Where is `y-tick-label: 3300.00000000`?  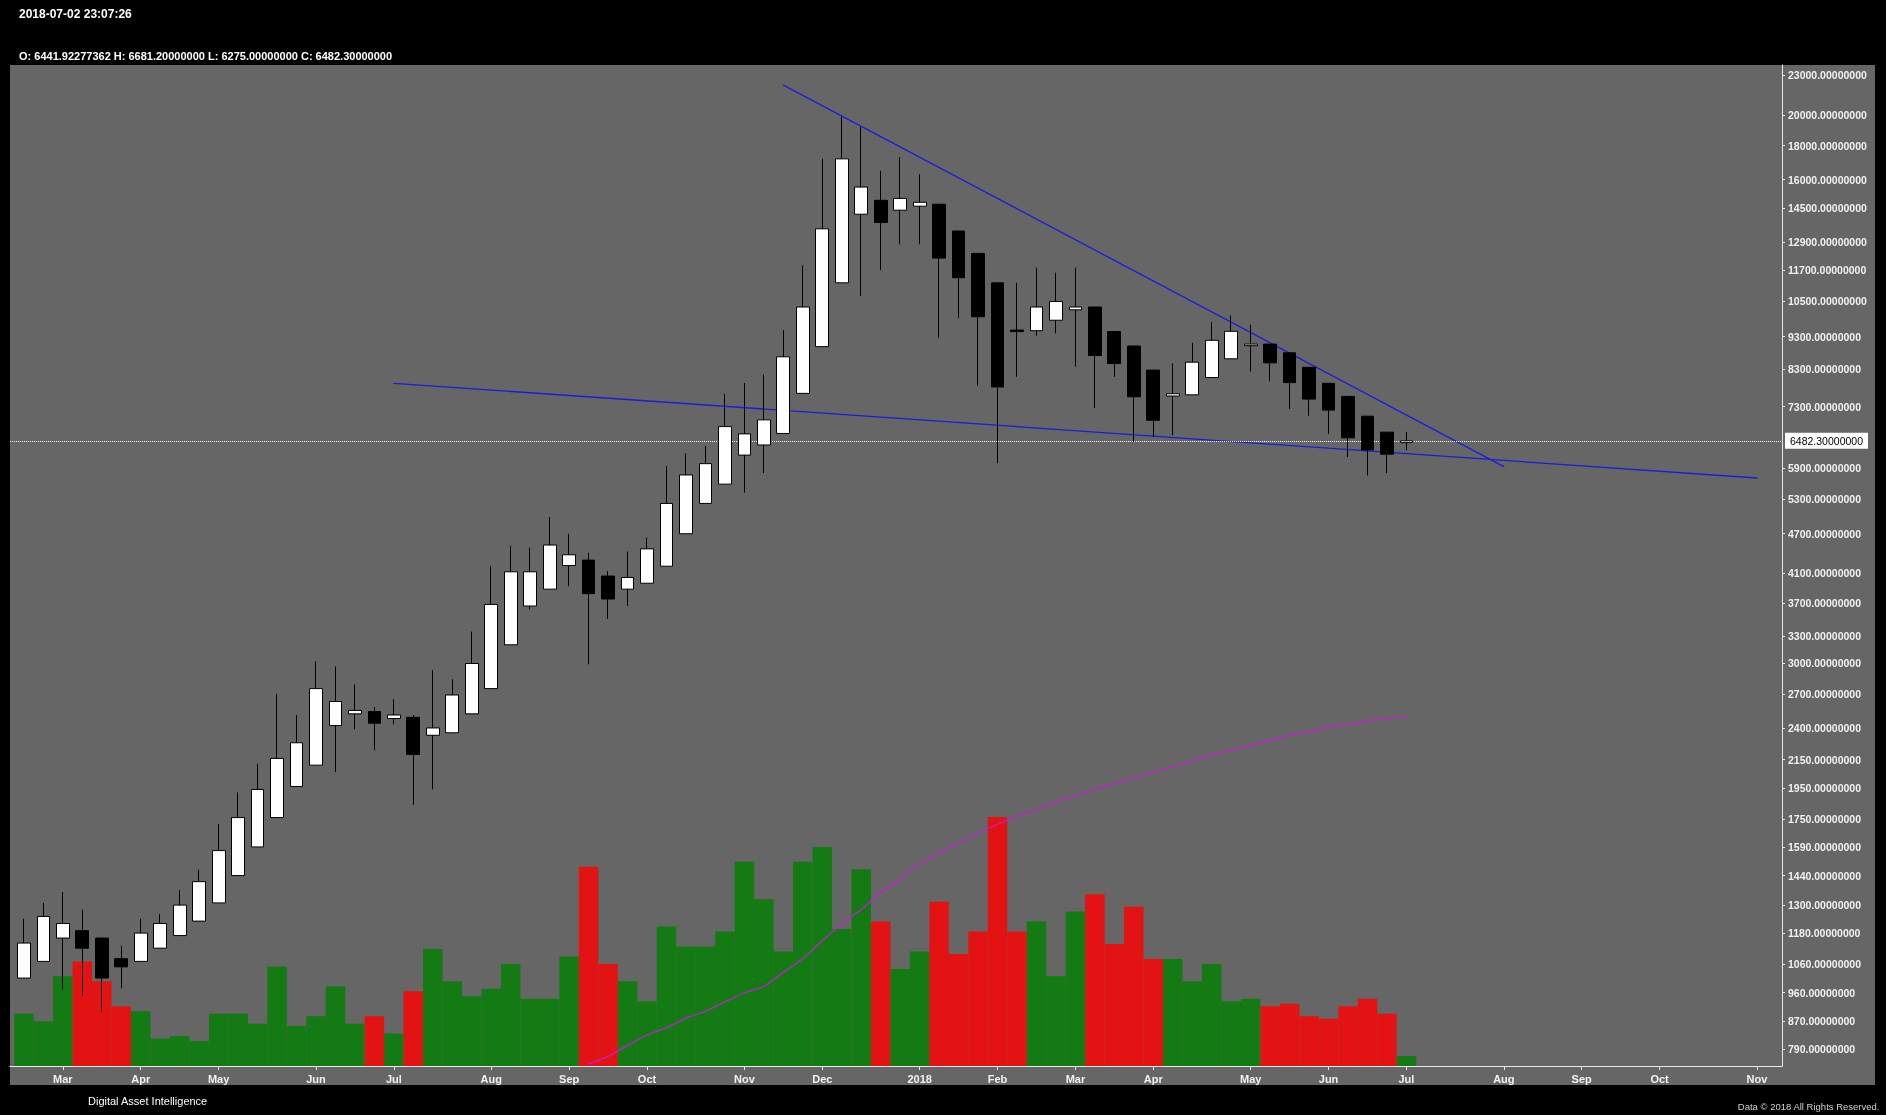
y-tick-label: 3300.00000000 is located at coordinates (1825, 635).